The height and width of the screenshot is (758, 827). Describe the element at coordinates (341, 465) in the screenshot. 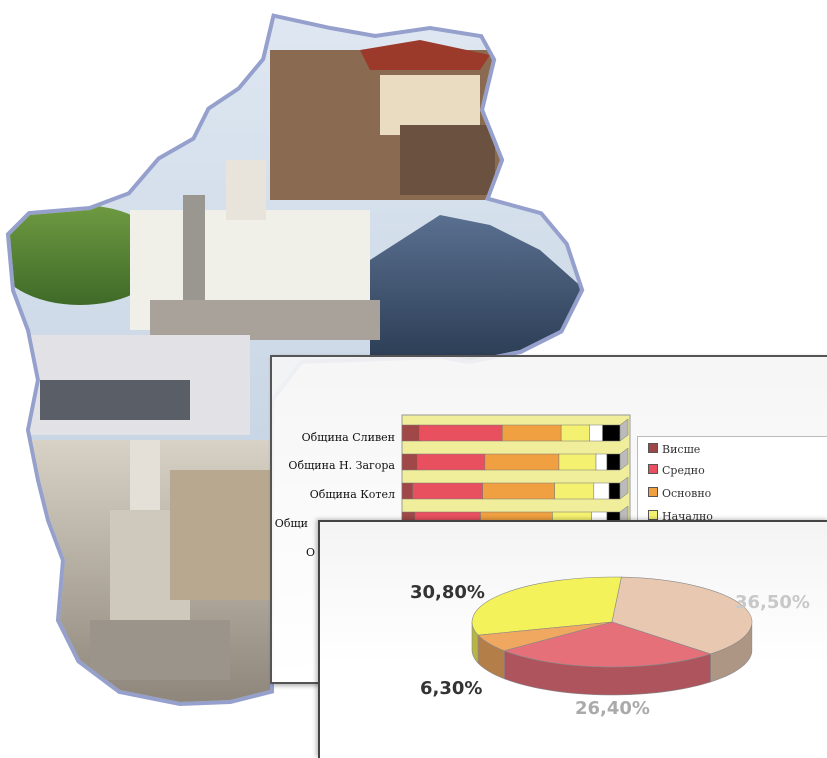

I see `bar-row-label: Община Н. Загора` at that location.